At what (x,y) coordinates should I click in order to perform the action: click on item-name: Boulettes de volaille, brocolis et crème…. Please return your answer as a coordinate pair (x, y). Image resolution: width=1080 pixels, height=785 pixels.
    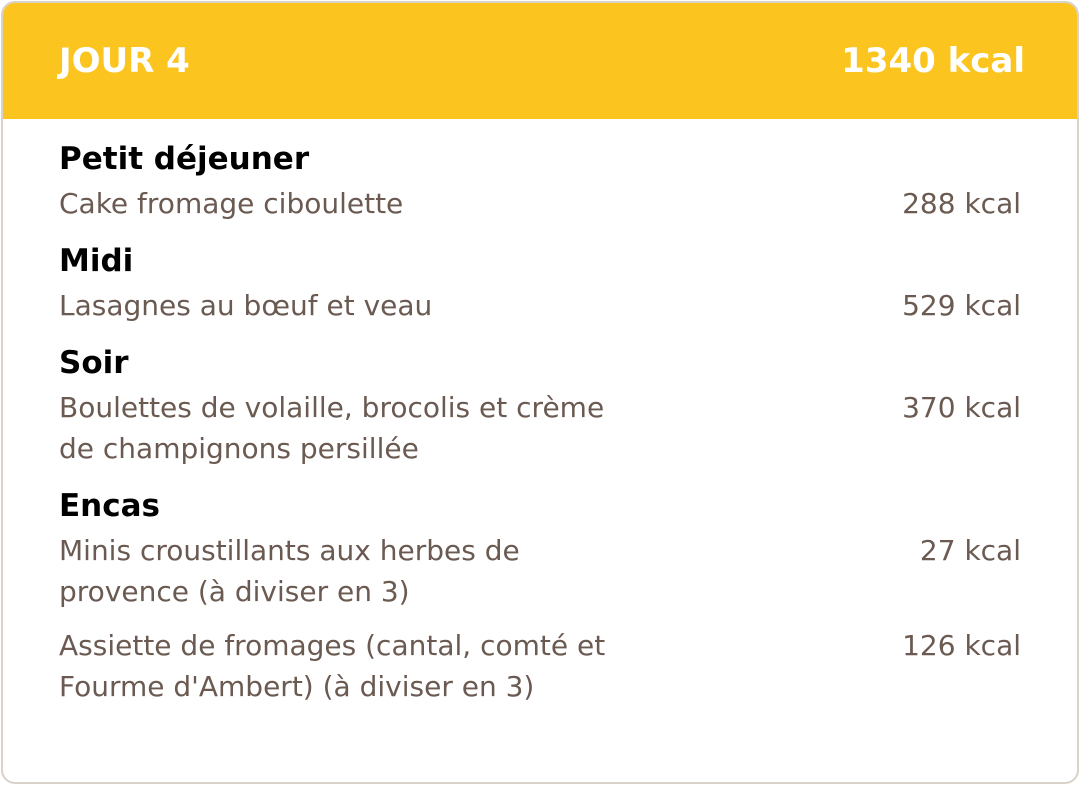
    Looking at the image, I should click on (331, 428).